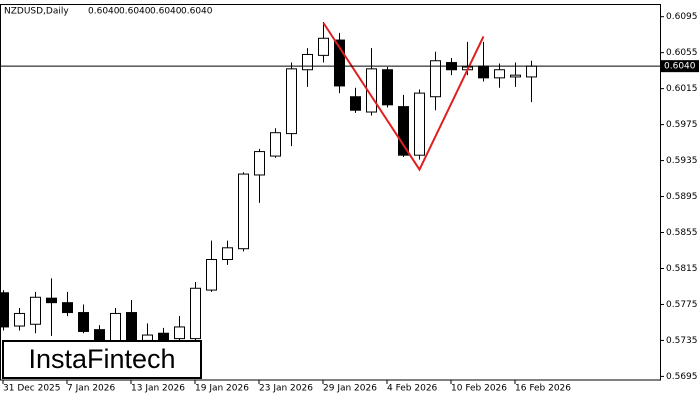  I want to click on price-label-box, so click(680, 66).